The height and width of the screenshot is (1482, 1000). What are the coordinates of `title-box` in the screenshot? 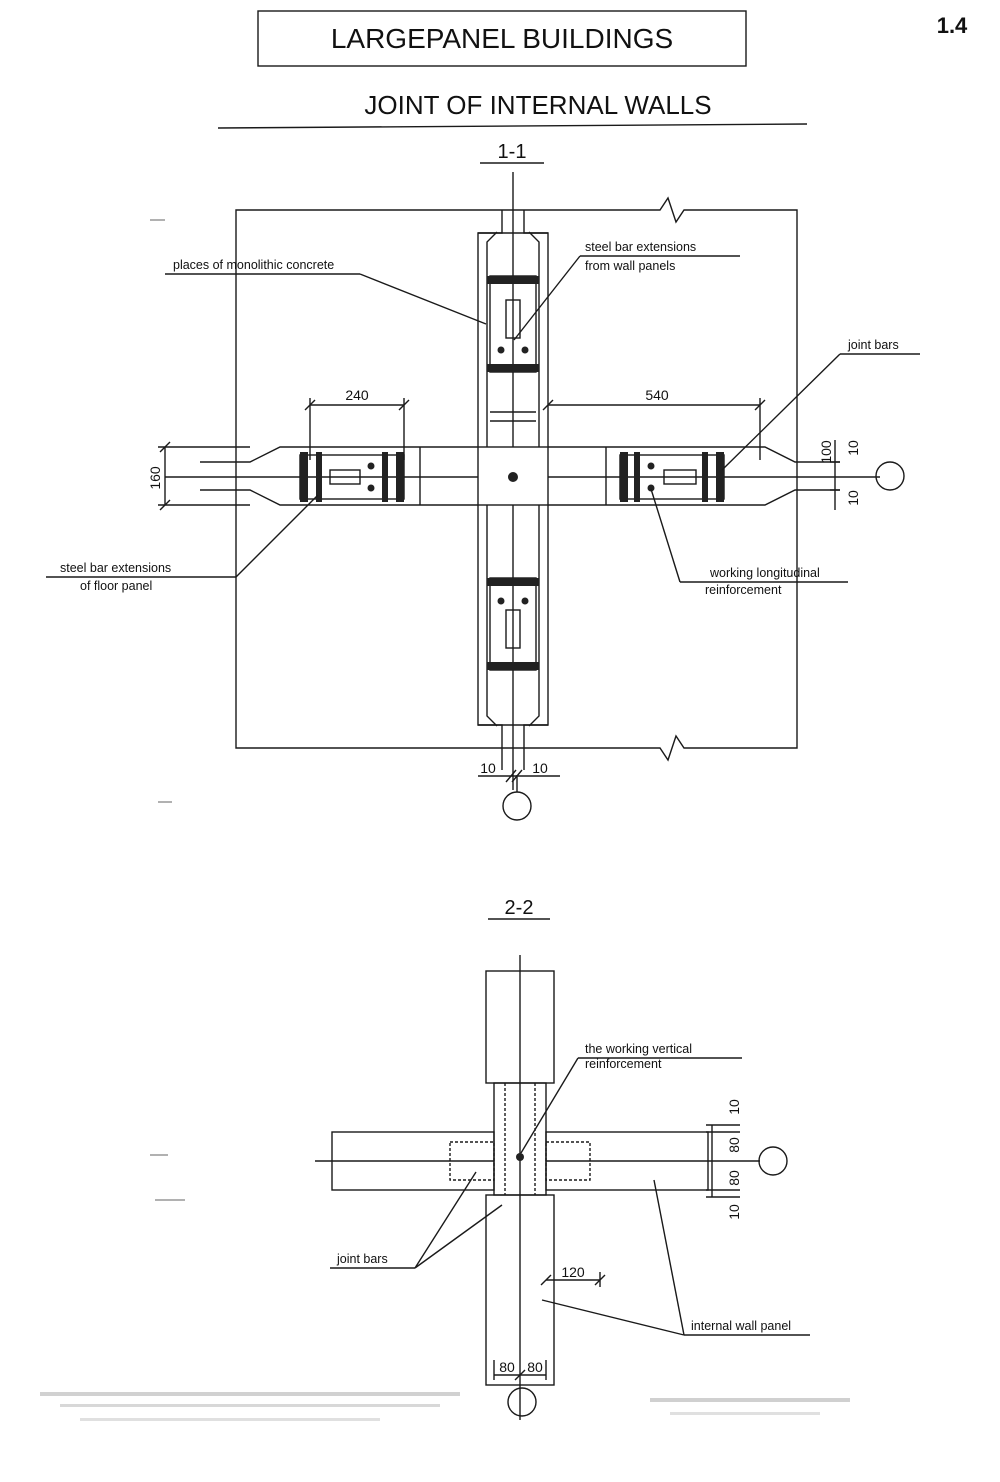 It's located at (502, 38).